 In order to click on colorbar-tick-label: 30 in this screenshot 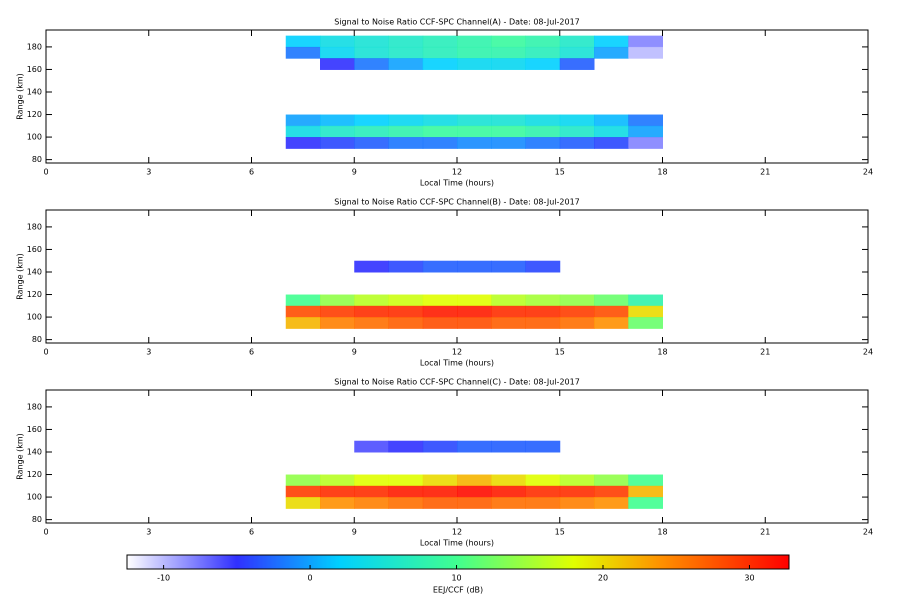, I will do `click(749, 578)`.